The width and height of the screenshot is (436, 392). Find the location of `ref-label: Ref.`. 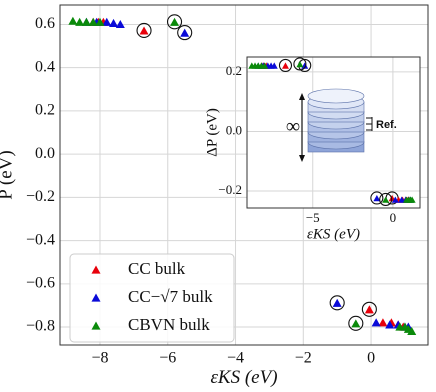

ref-label: Ref. is located at coordinates (386, 125).